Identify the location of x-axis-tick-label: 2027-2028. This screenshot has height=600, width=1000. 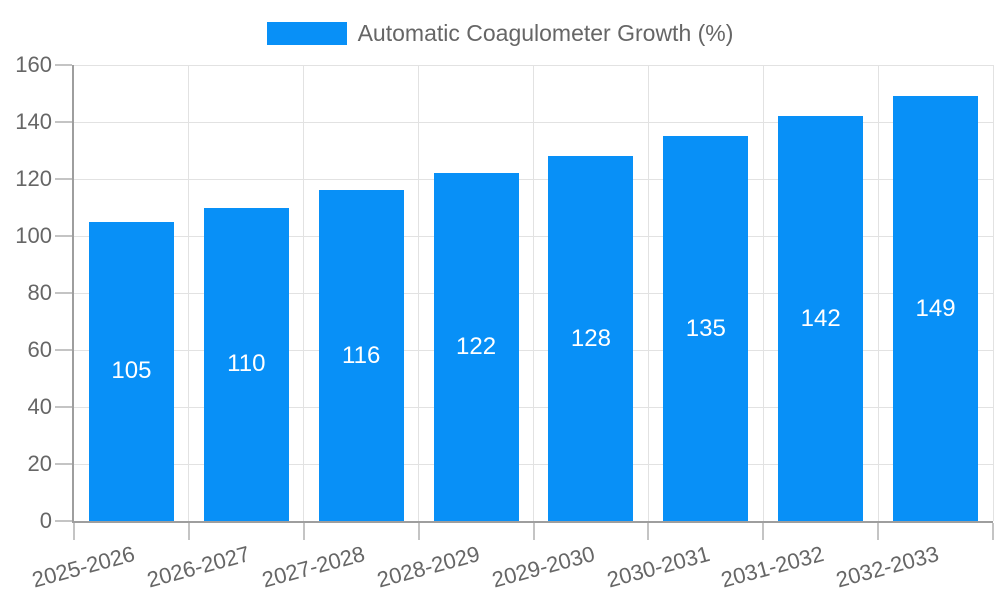
(313, 567).